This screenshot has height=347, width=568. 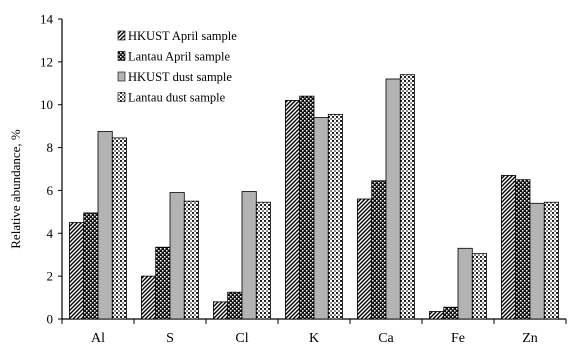 What do you see at coordinates (50, 147) in the screenshot?
I see `y-tick-label: 8` at bounding box center [50, 147].